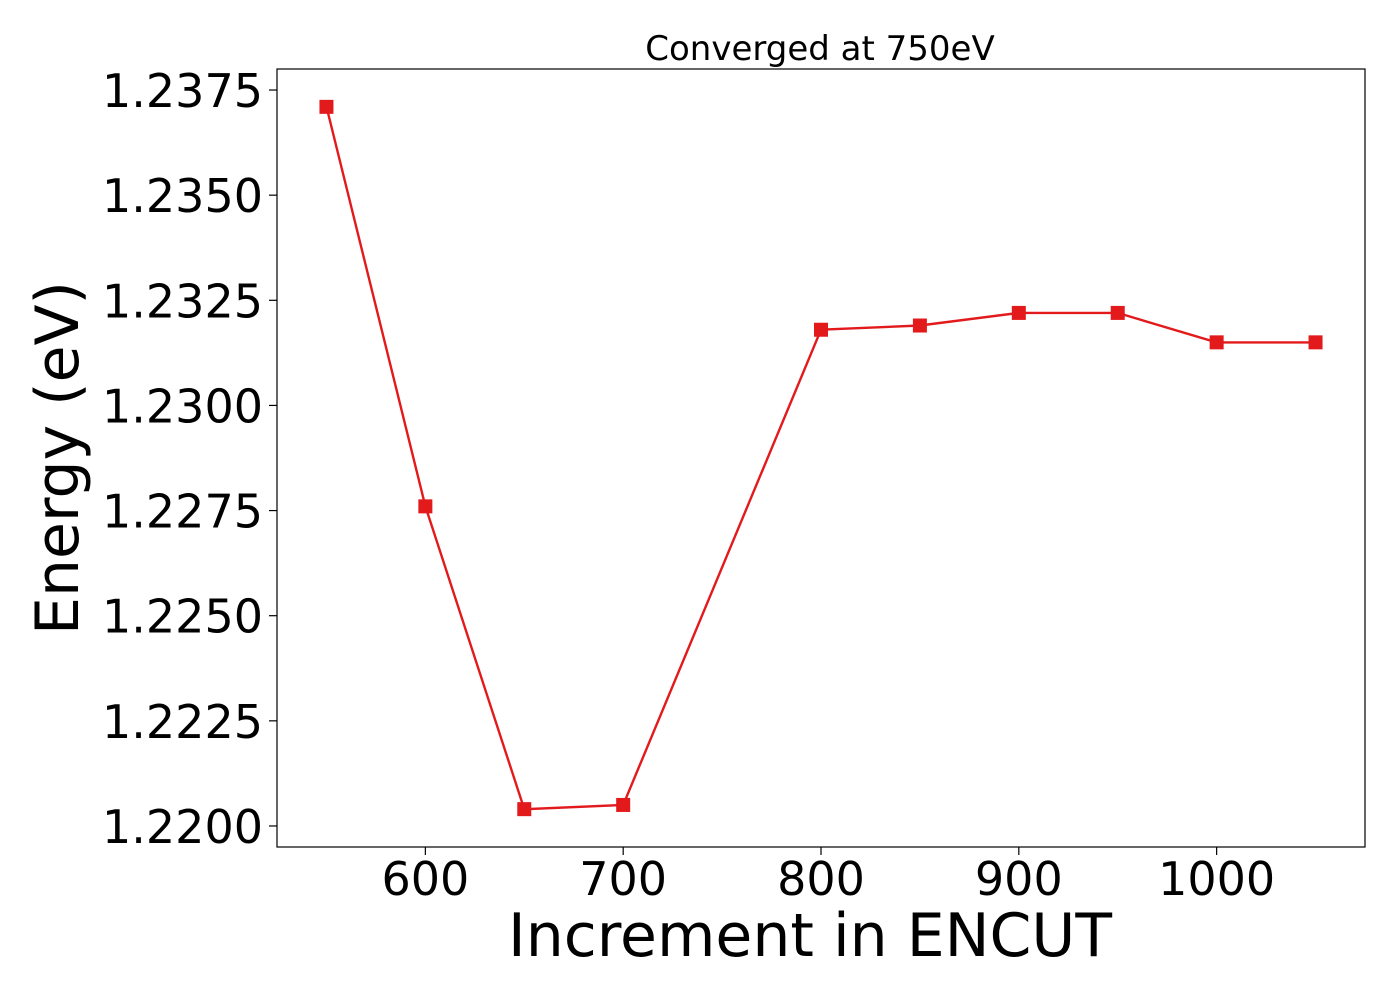 The width and height of the screenshot is (1400, 1000). I want to click on x-axis-ticks: 600 700 800 900 1000, so click(828, 876).